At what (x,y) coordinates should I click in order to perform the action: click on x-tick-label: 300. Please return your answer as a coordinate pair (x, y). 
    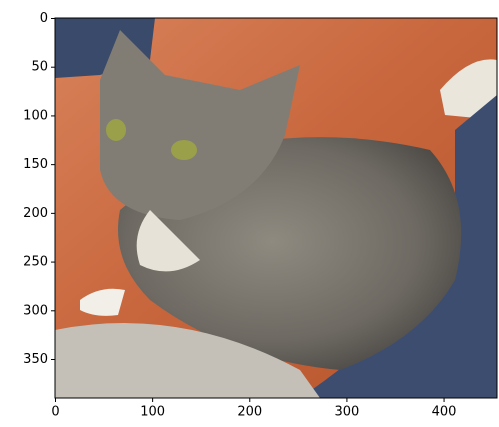
    Looking at the image, I should click on (347, 412).